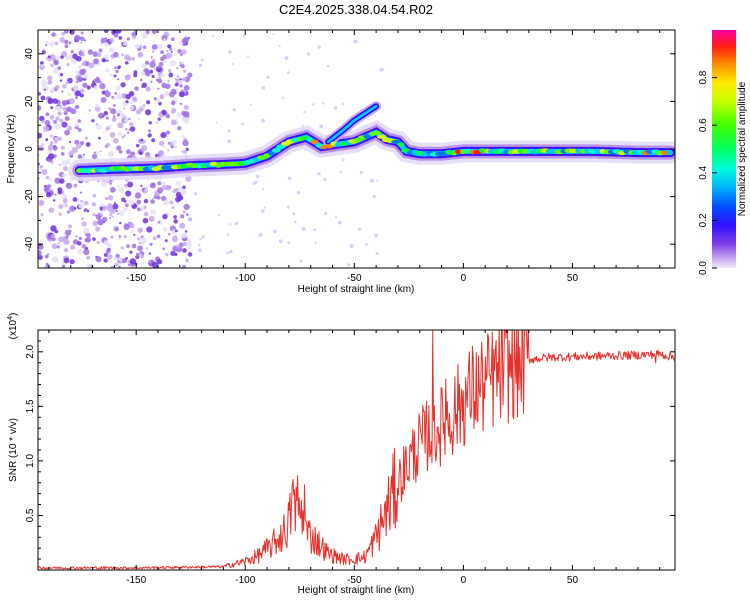 The height and width of the screenshot is (600, 750). What do you see at coordinates (13, 326) in the screenshot?
I see `snr-scale-label: (x104)` at bounding box center [13, 326].